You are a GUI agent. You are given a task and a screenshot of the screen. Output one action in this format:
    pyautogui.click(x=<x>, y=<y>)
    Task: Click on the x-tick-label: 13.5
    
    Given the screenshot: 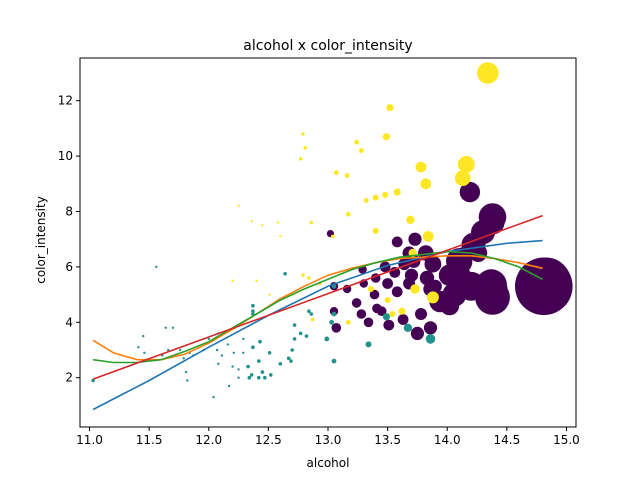 What is the action you would take?
    pyautogui.click(x=387, y=440)
    